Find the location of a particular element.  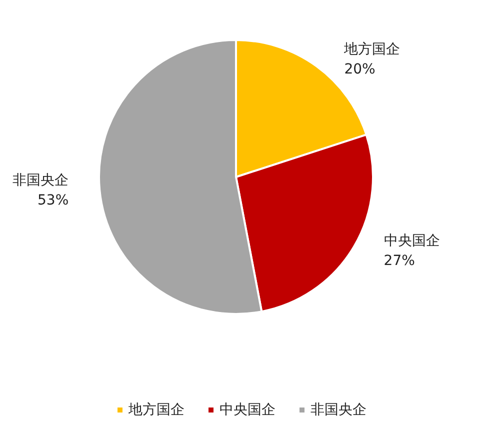

slice-label: 地方国企 is located at coordinates (371, 50).